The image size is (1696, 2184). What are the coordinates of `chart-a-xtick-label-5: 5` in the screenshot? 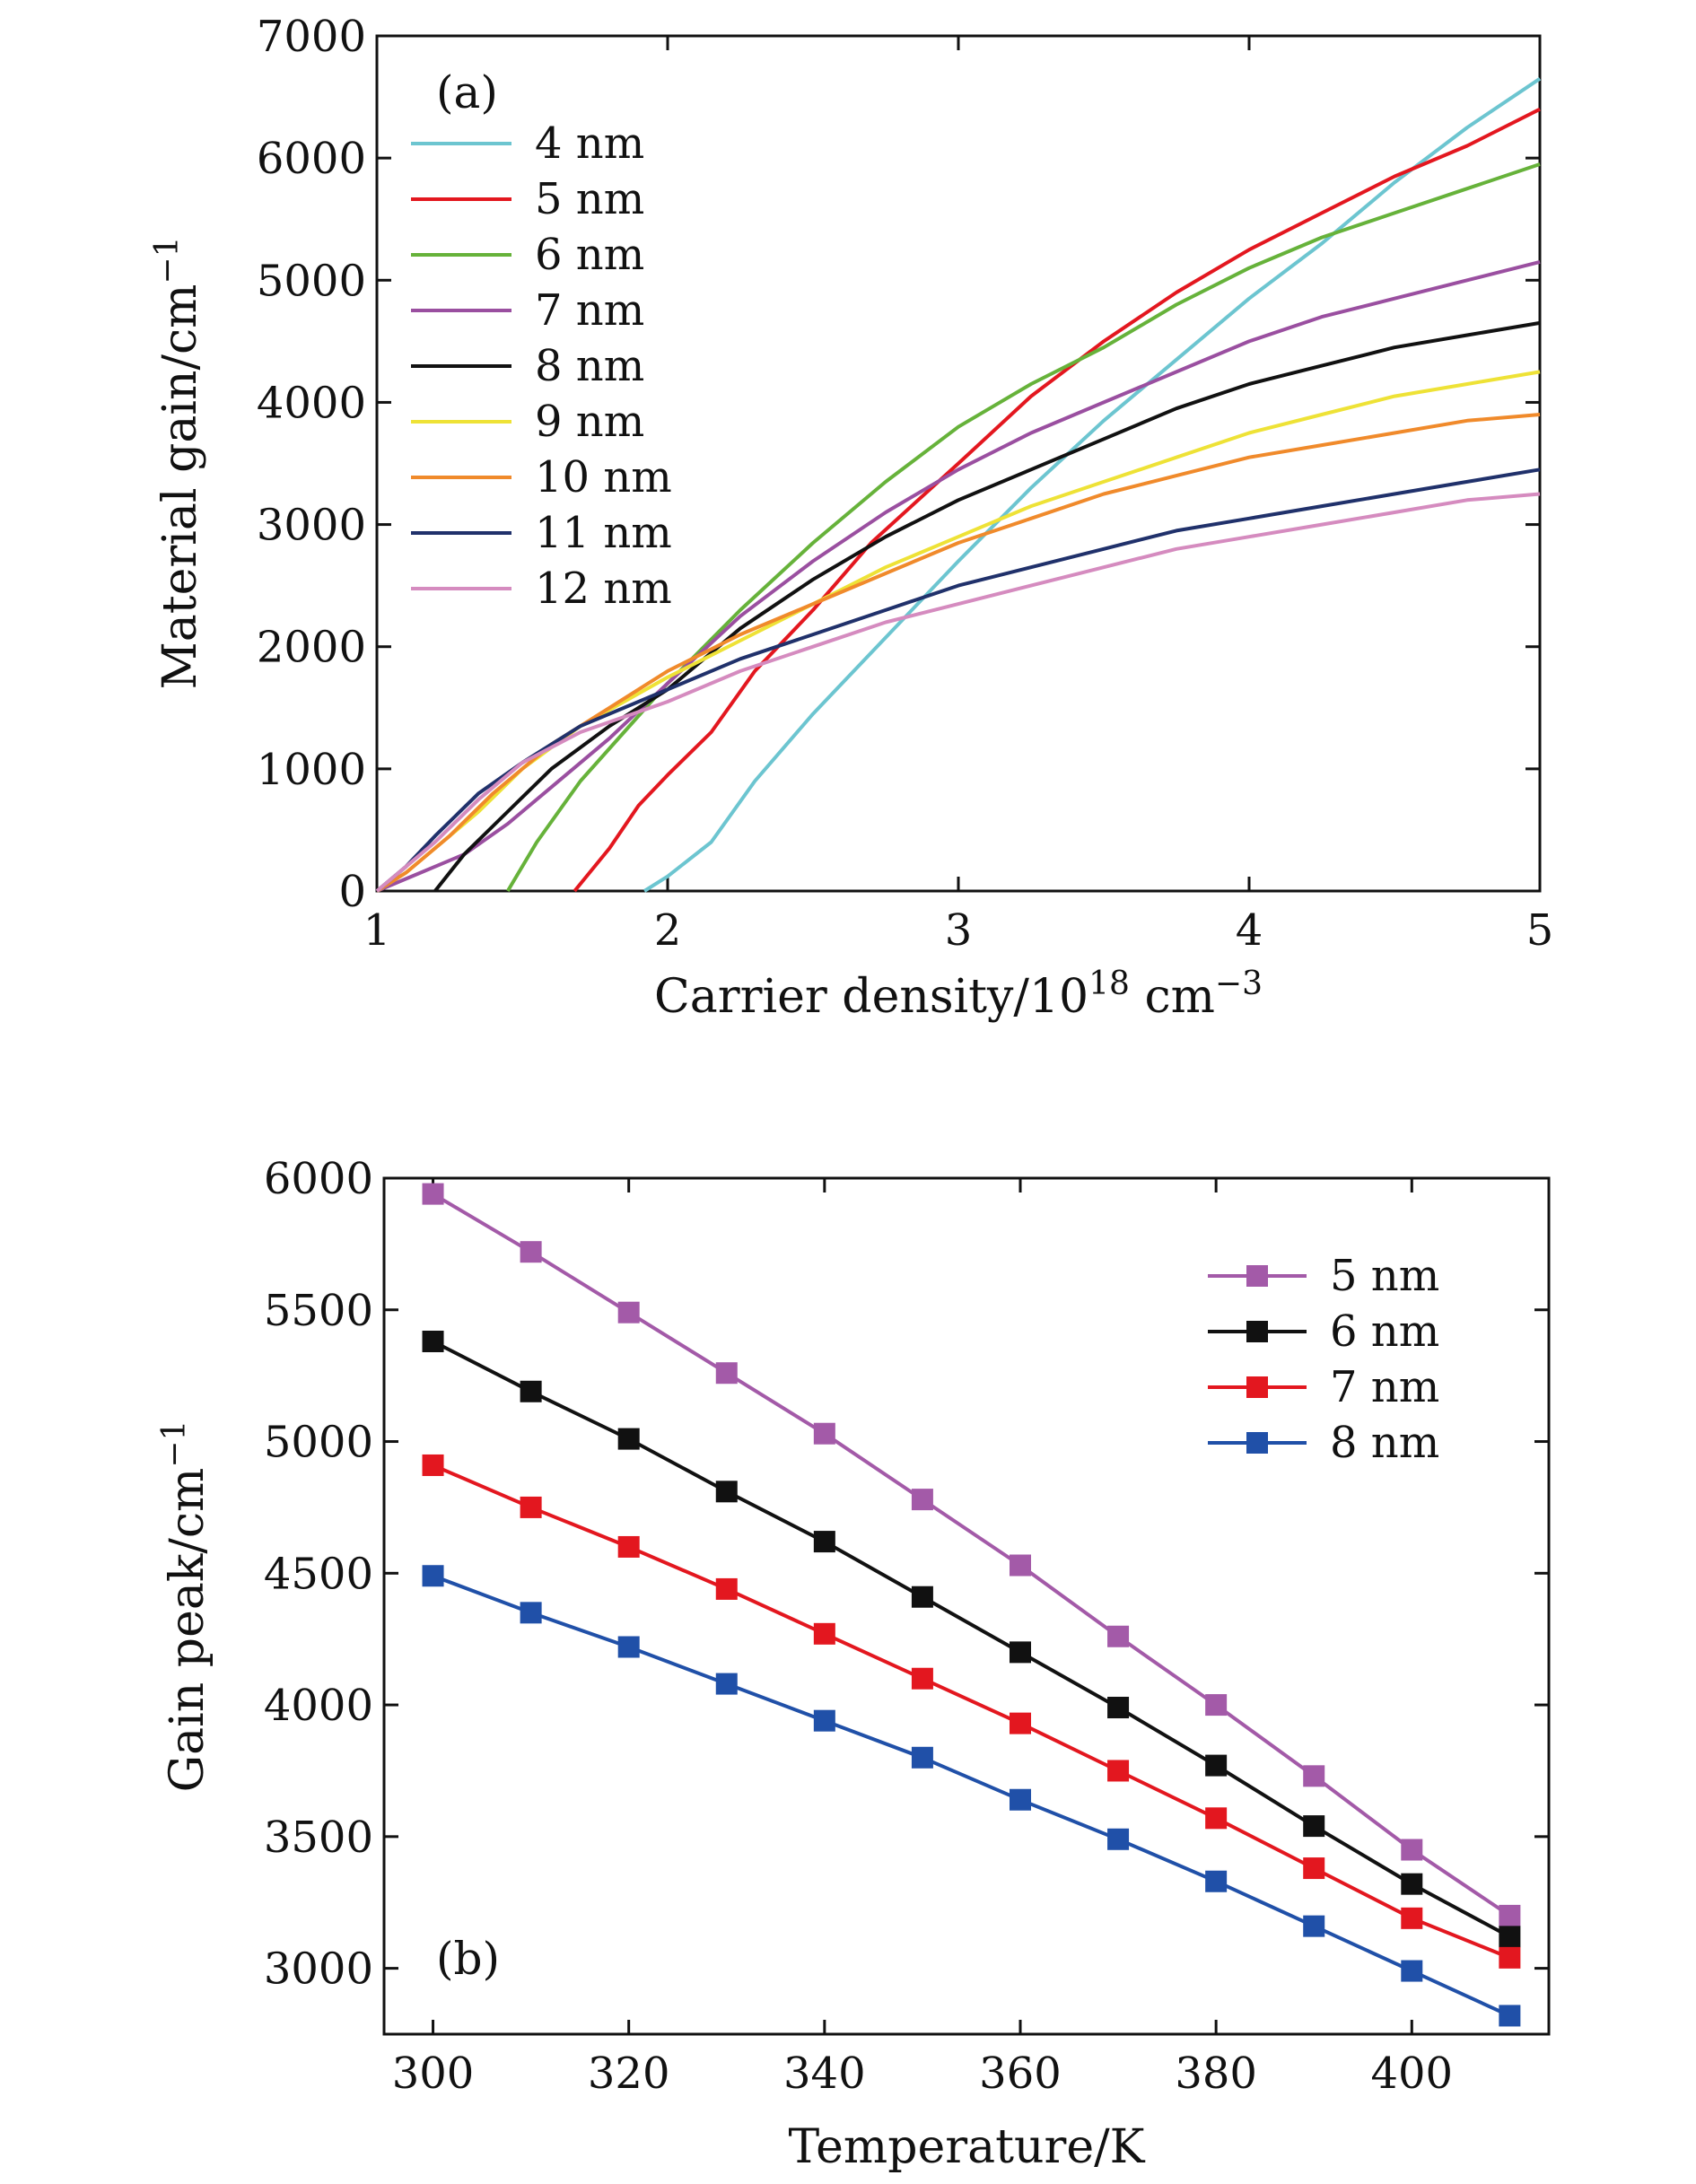 It's located at (1540, 930).